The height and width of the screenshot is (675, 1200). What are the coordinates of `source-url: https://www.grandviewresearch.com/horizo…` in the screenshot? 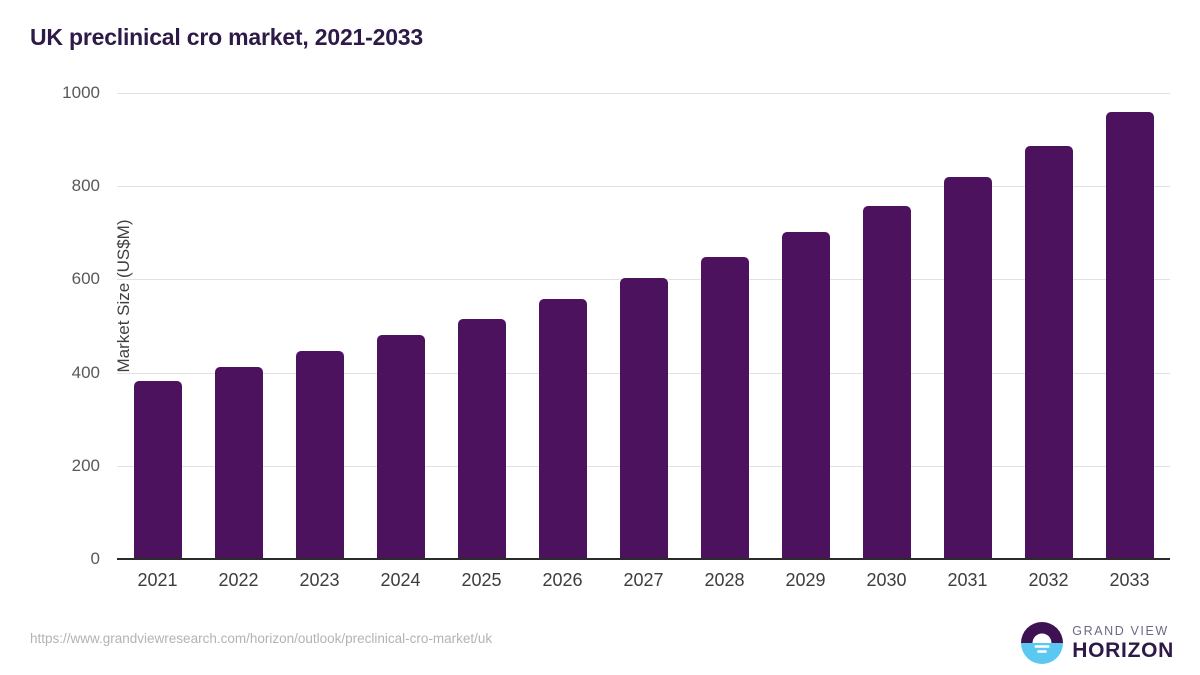 It's located at (261, 638).